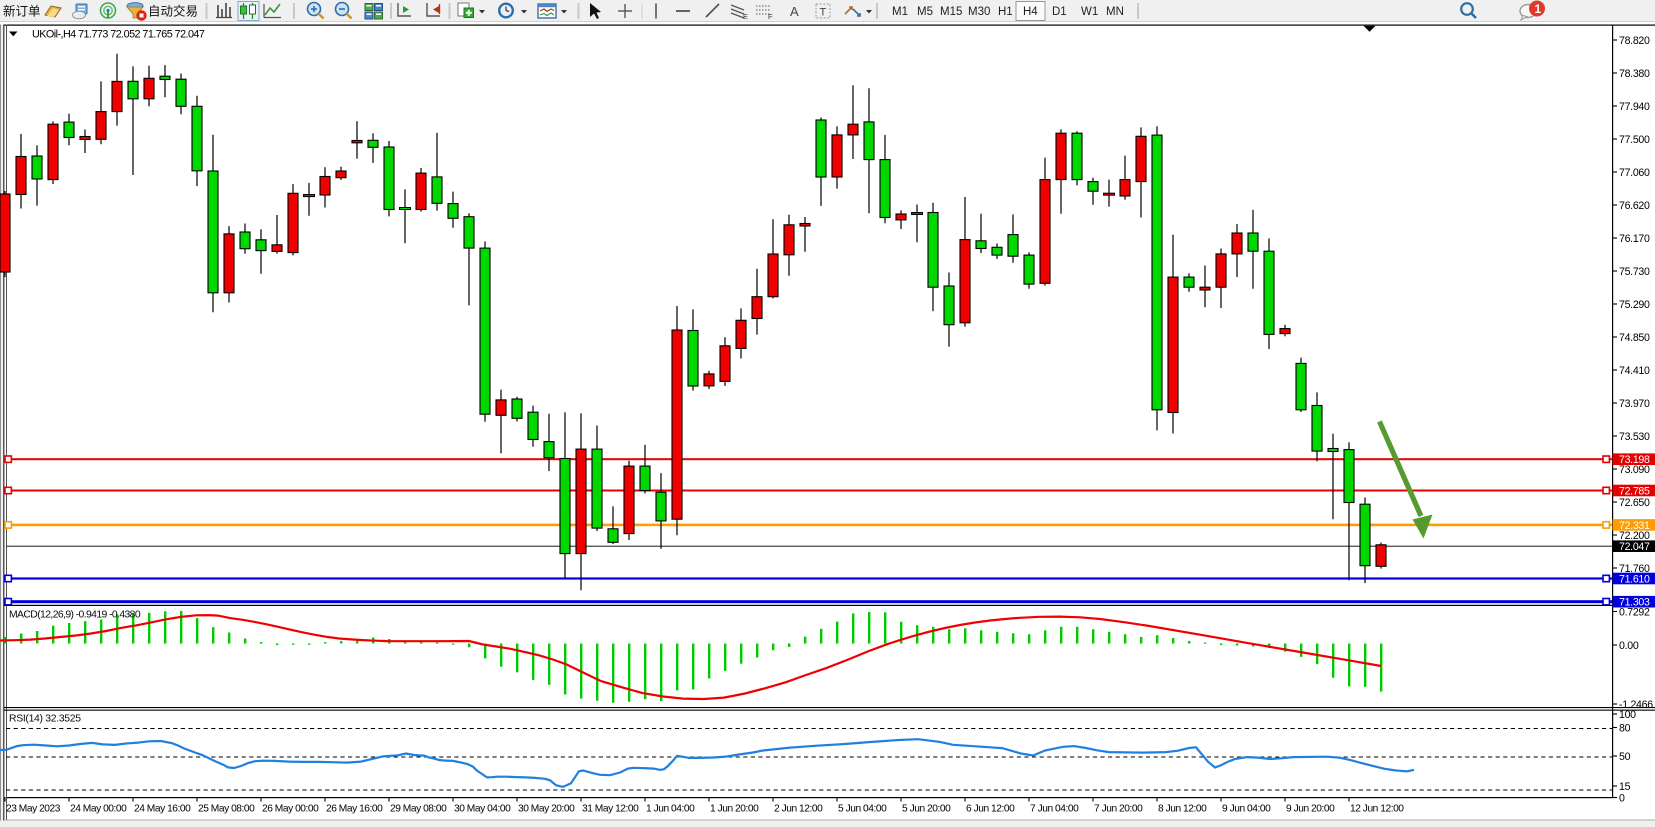 The width and height of the screenshot is (1655, 827). I want to click on svg-text: 0, so click(1622, 799).